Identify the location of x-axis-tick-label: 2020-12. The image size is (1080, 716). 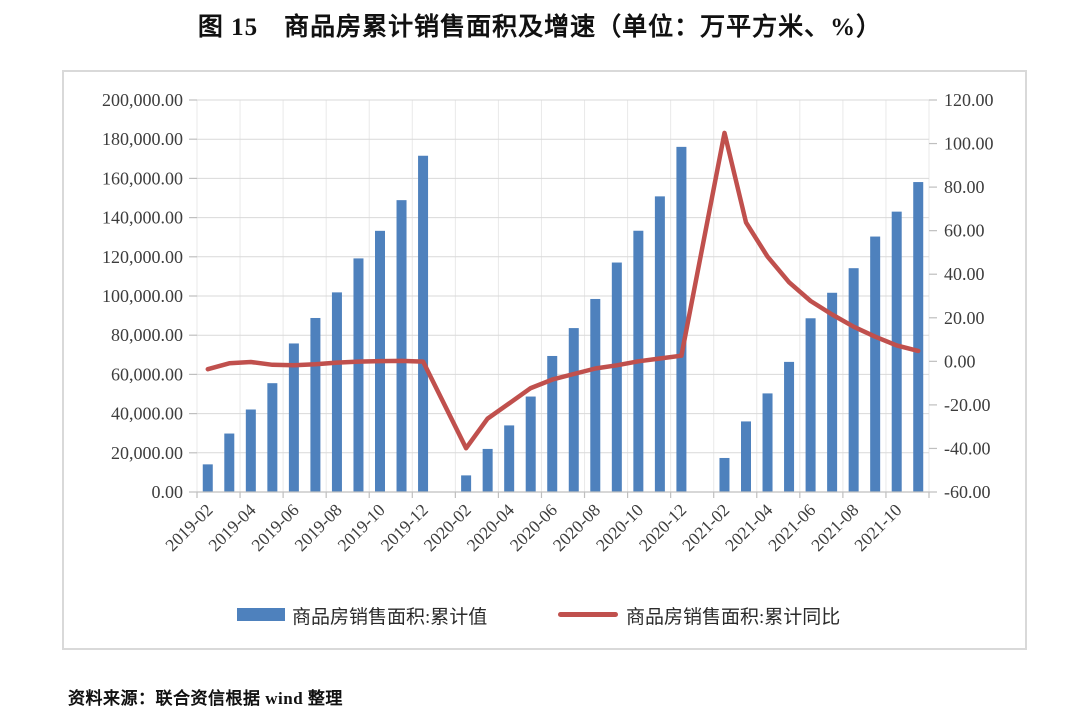
(662, 527).